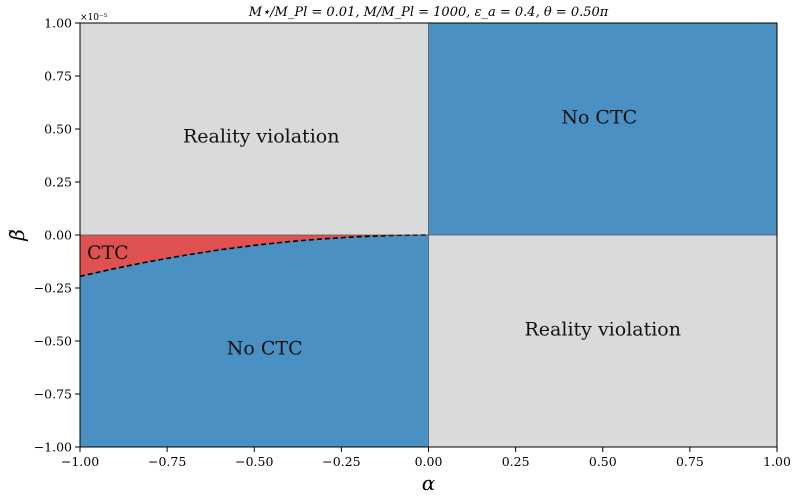 The height and width of the screenshot is (499, 798). I want to click on x-tick-label: 1.00, so click(777, 461).